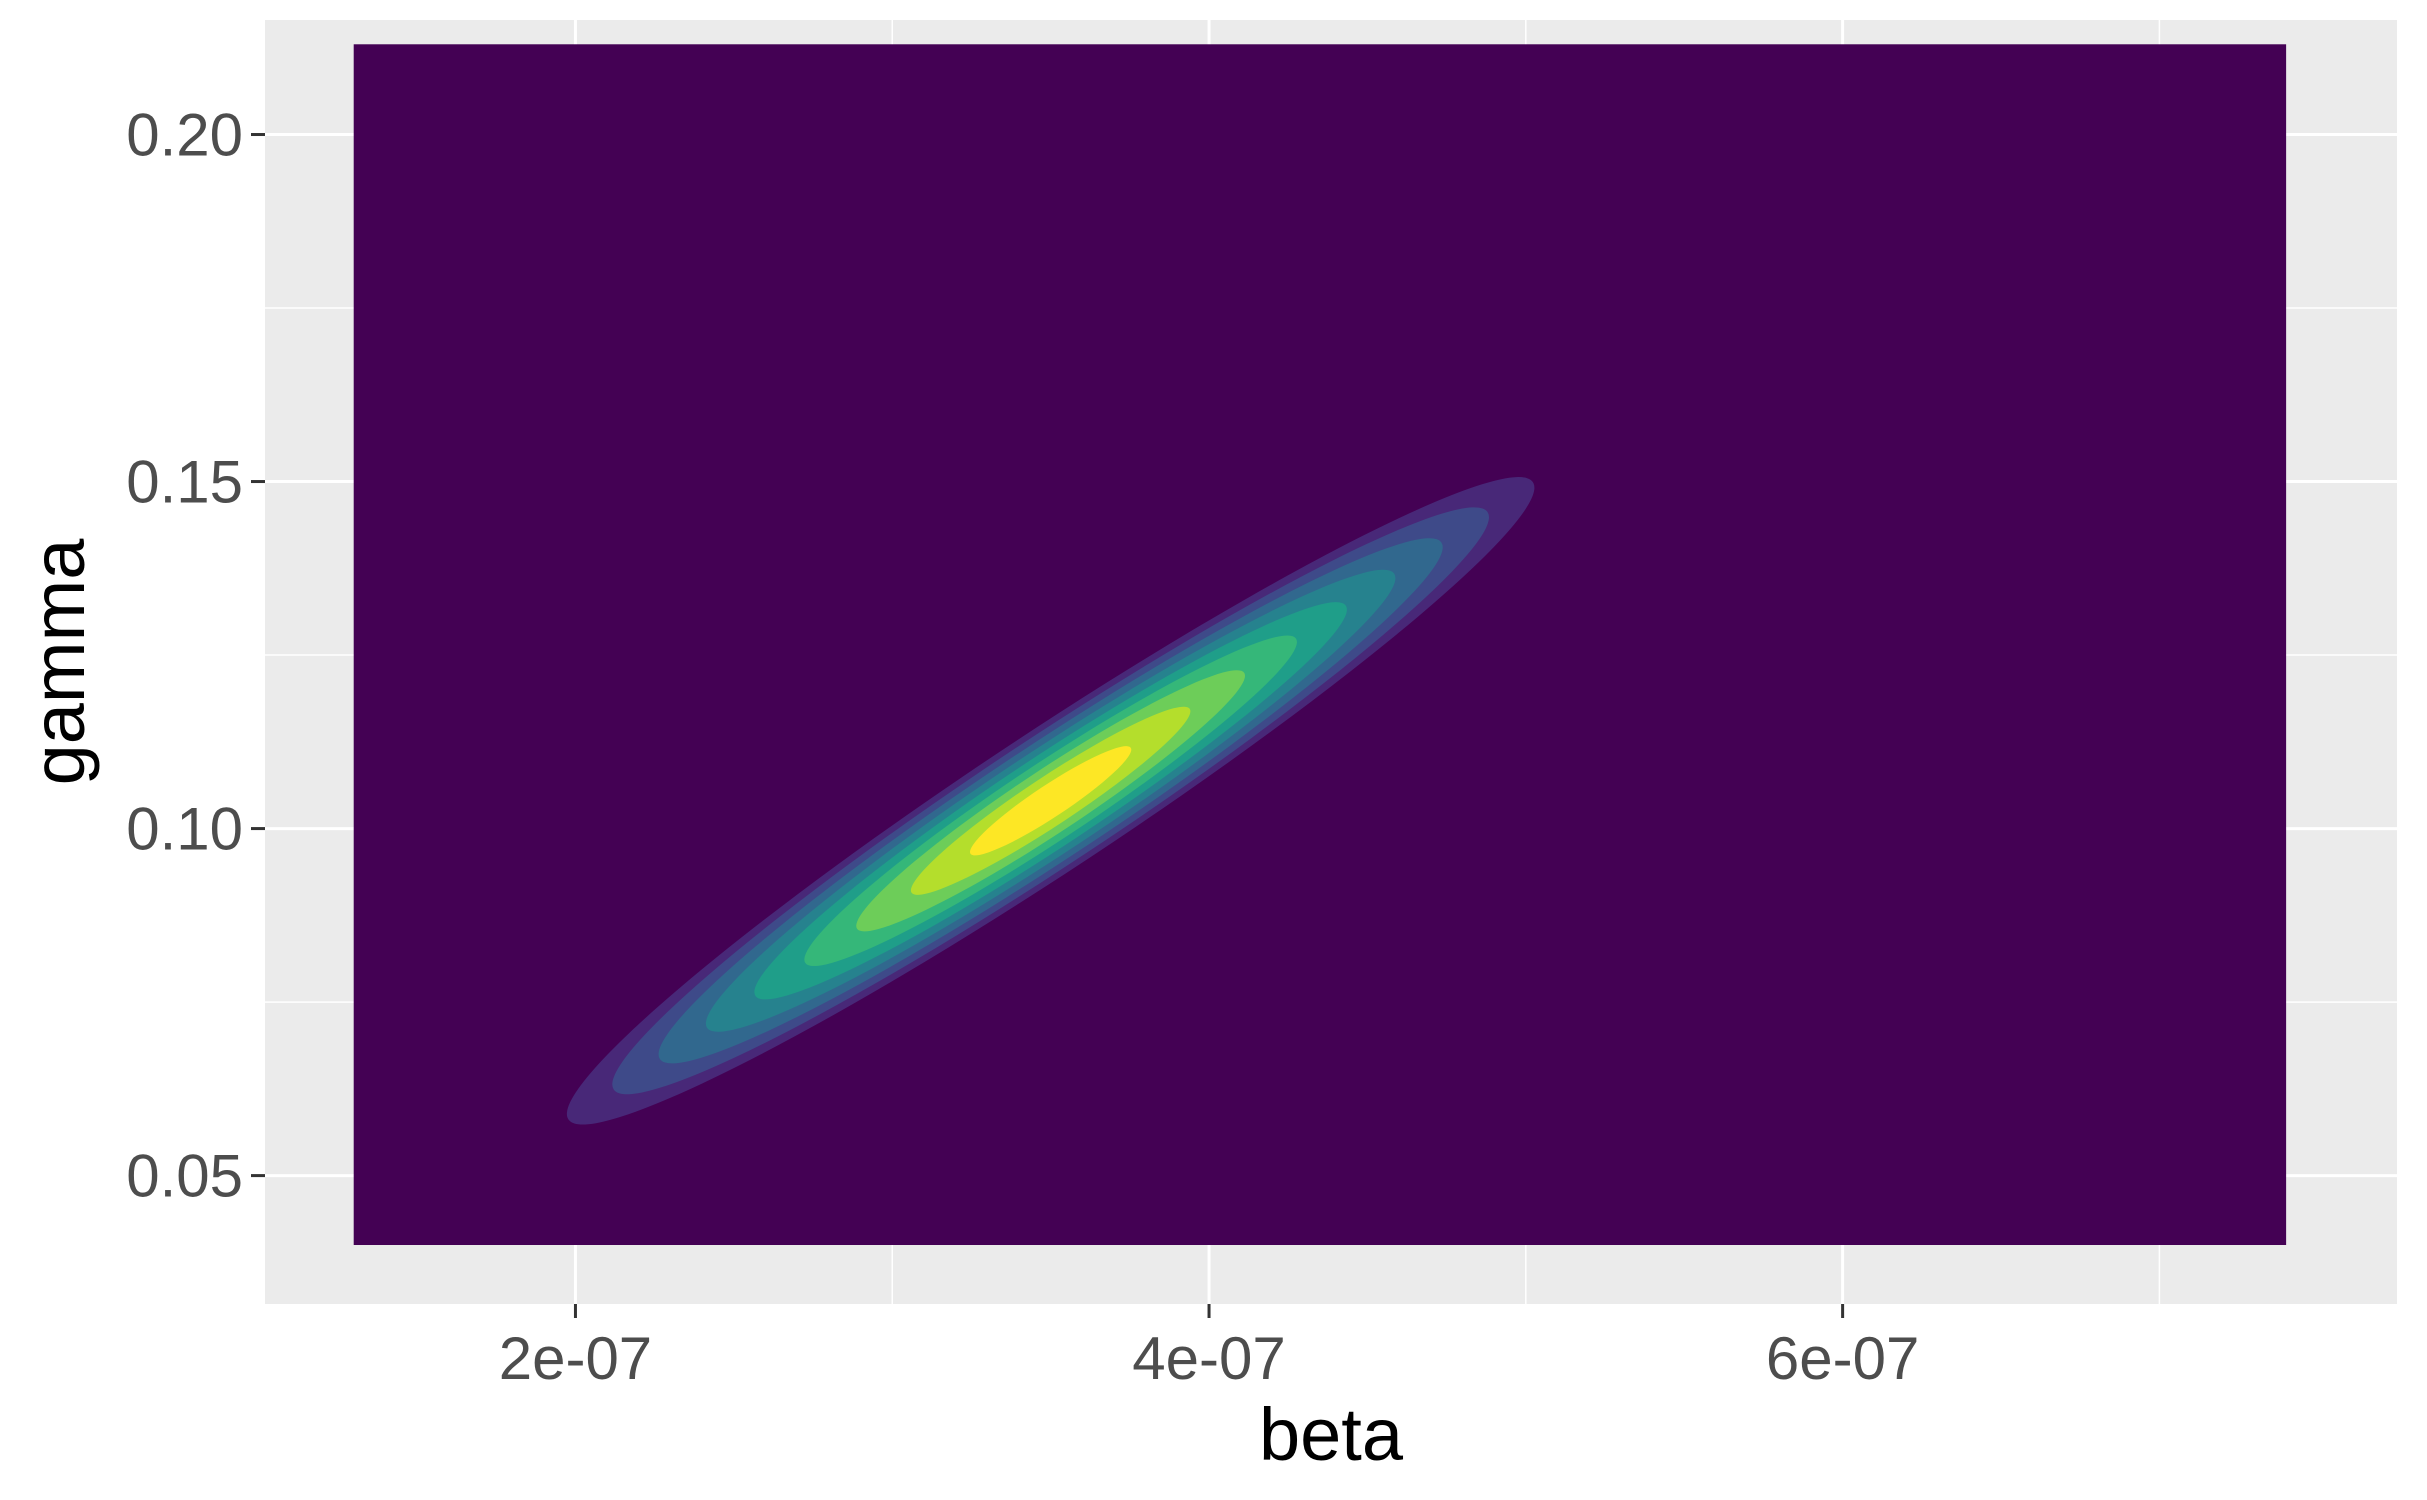 This screenshot has height=1500, width=2427. What do you see at coordinates (1208, 1358) in the screenshot?
I see `x-tick-label: 4e-07` at bounding box center [1208, 1358].